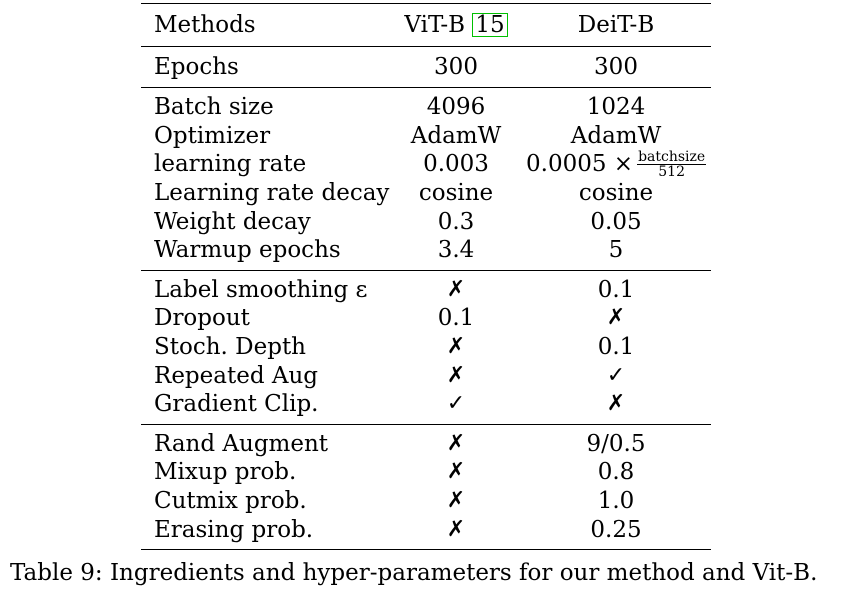 Image resolution: width=841 pixels, height=592 pixels. I want to click on row-label: Rand Augment, so click(241, 443).